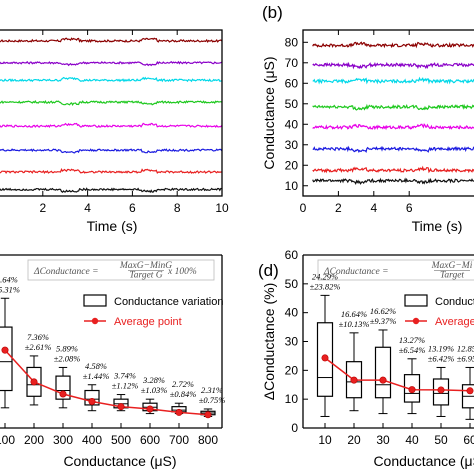 This screenshot has height=474, width=474. Describe the element at coordinates (119, 461) in the screenshot. I see `x-axis-label: Conductance (μS)` at that location.